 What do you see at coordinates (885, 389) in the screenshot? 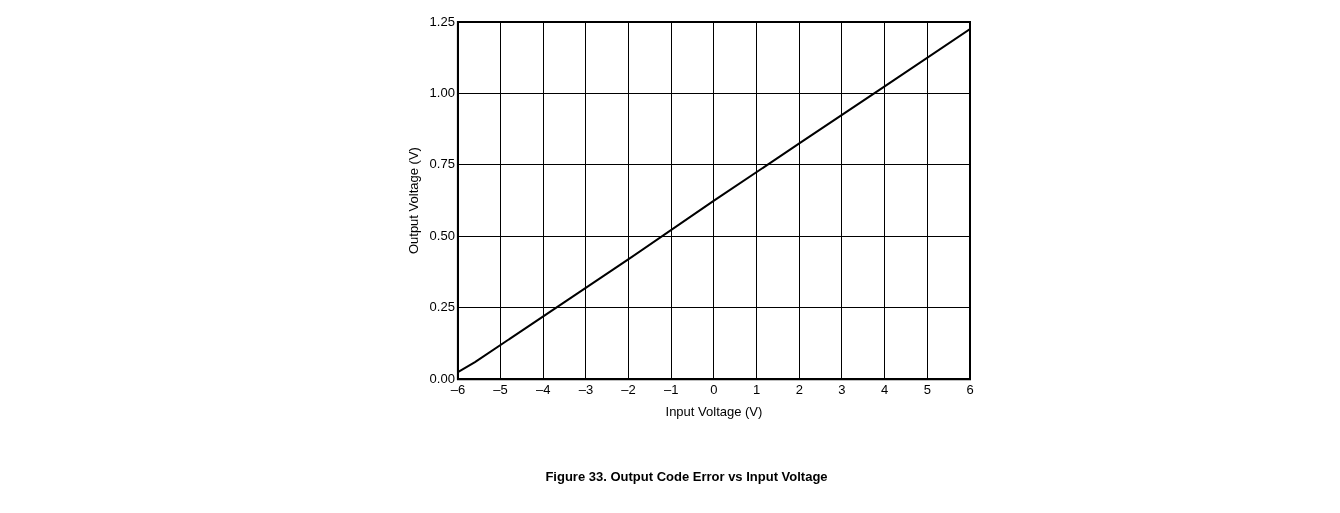
I see `x-tick-label: 4` at bounding box center [885, 389].